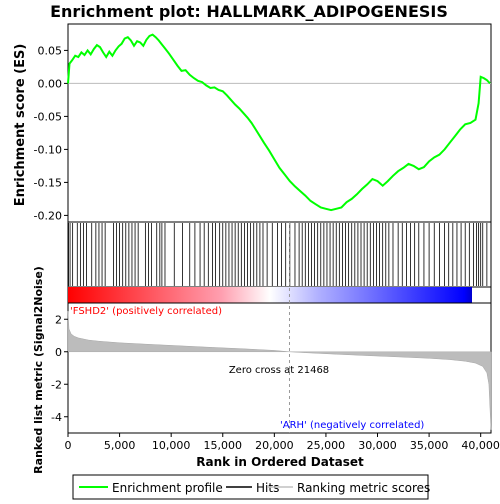 This screenshot has width=500, height=504. What do you see at coordinates (270, 295) in the screenshot?
I see `ranking-colorbar` at bounding box center [270, 295].